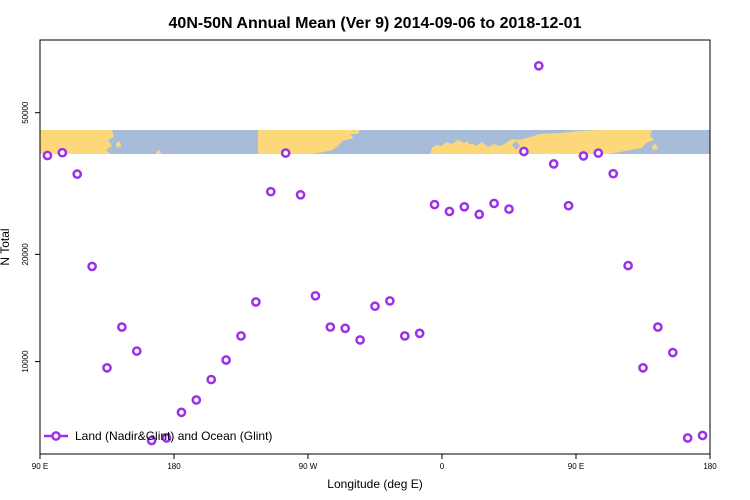 The width and height of the screenshot is (750, 500). Describe the element at coordinates (25, 254) in the screenshot. I see `y-tick-label: 20000` at that location.